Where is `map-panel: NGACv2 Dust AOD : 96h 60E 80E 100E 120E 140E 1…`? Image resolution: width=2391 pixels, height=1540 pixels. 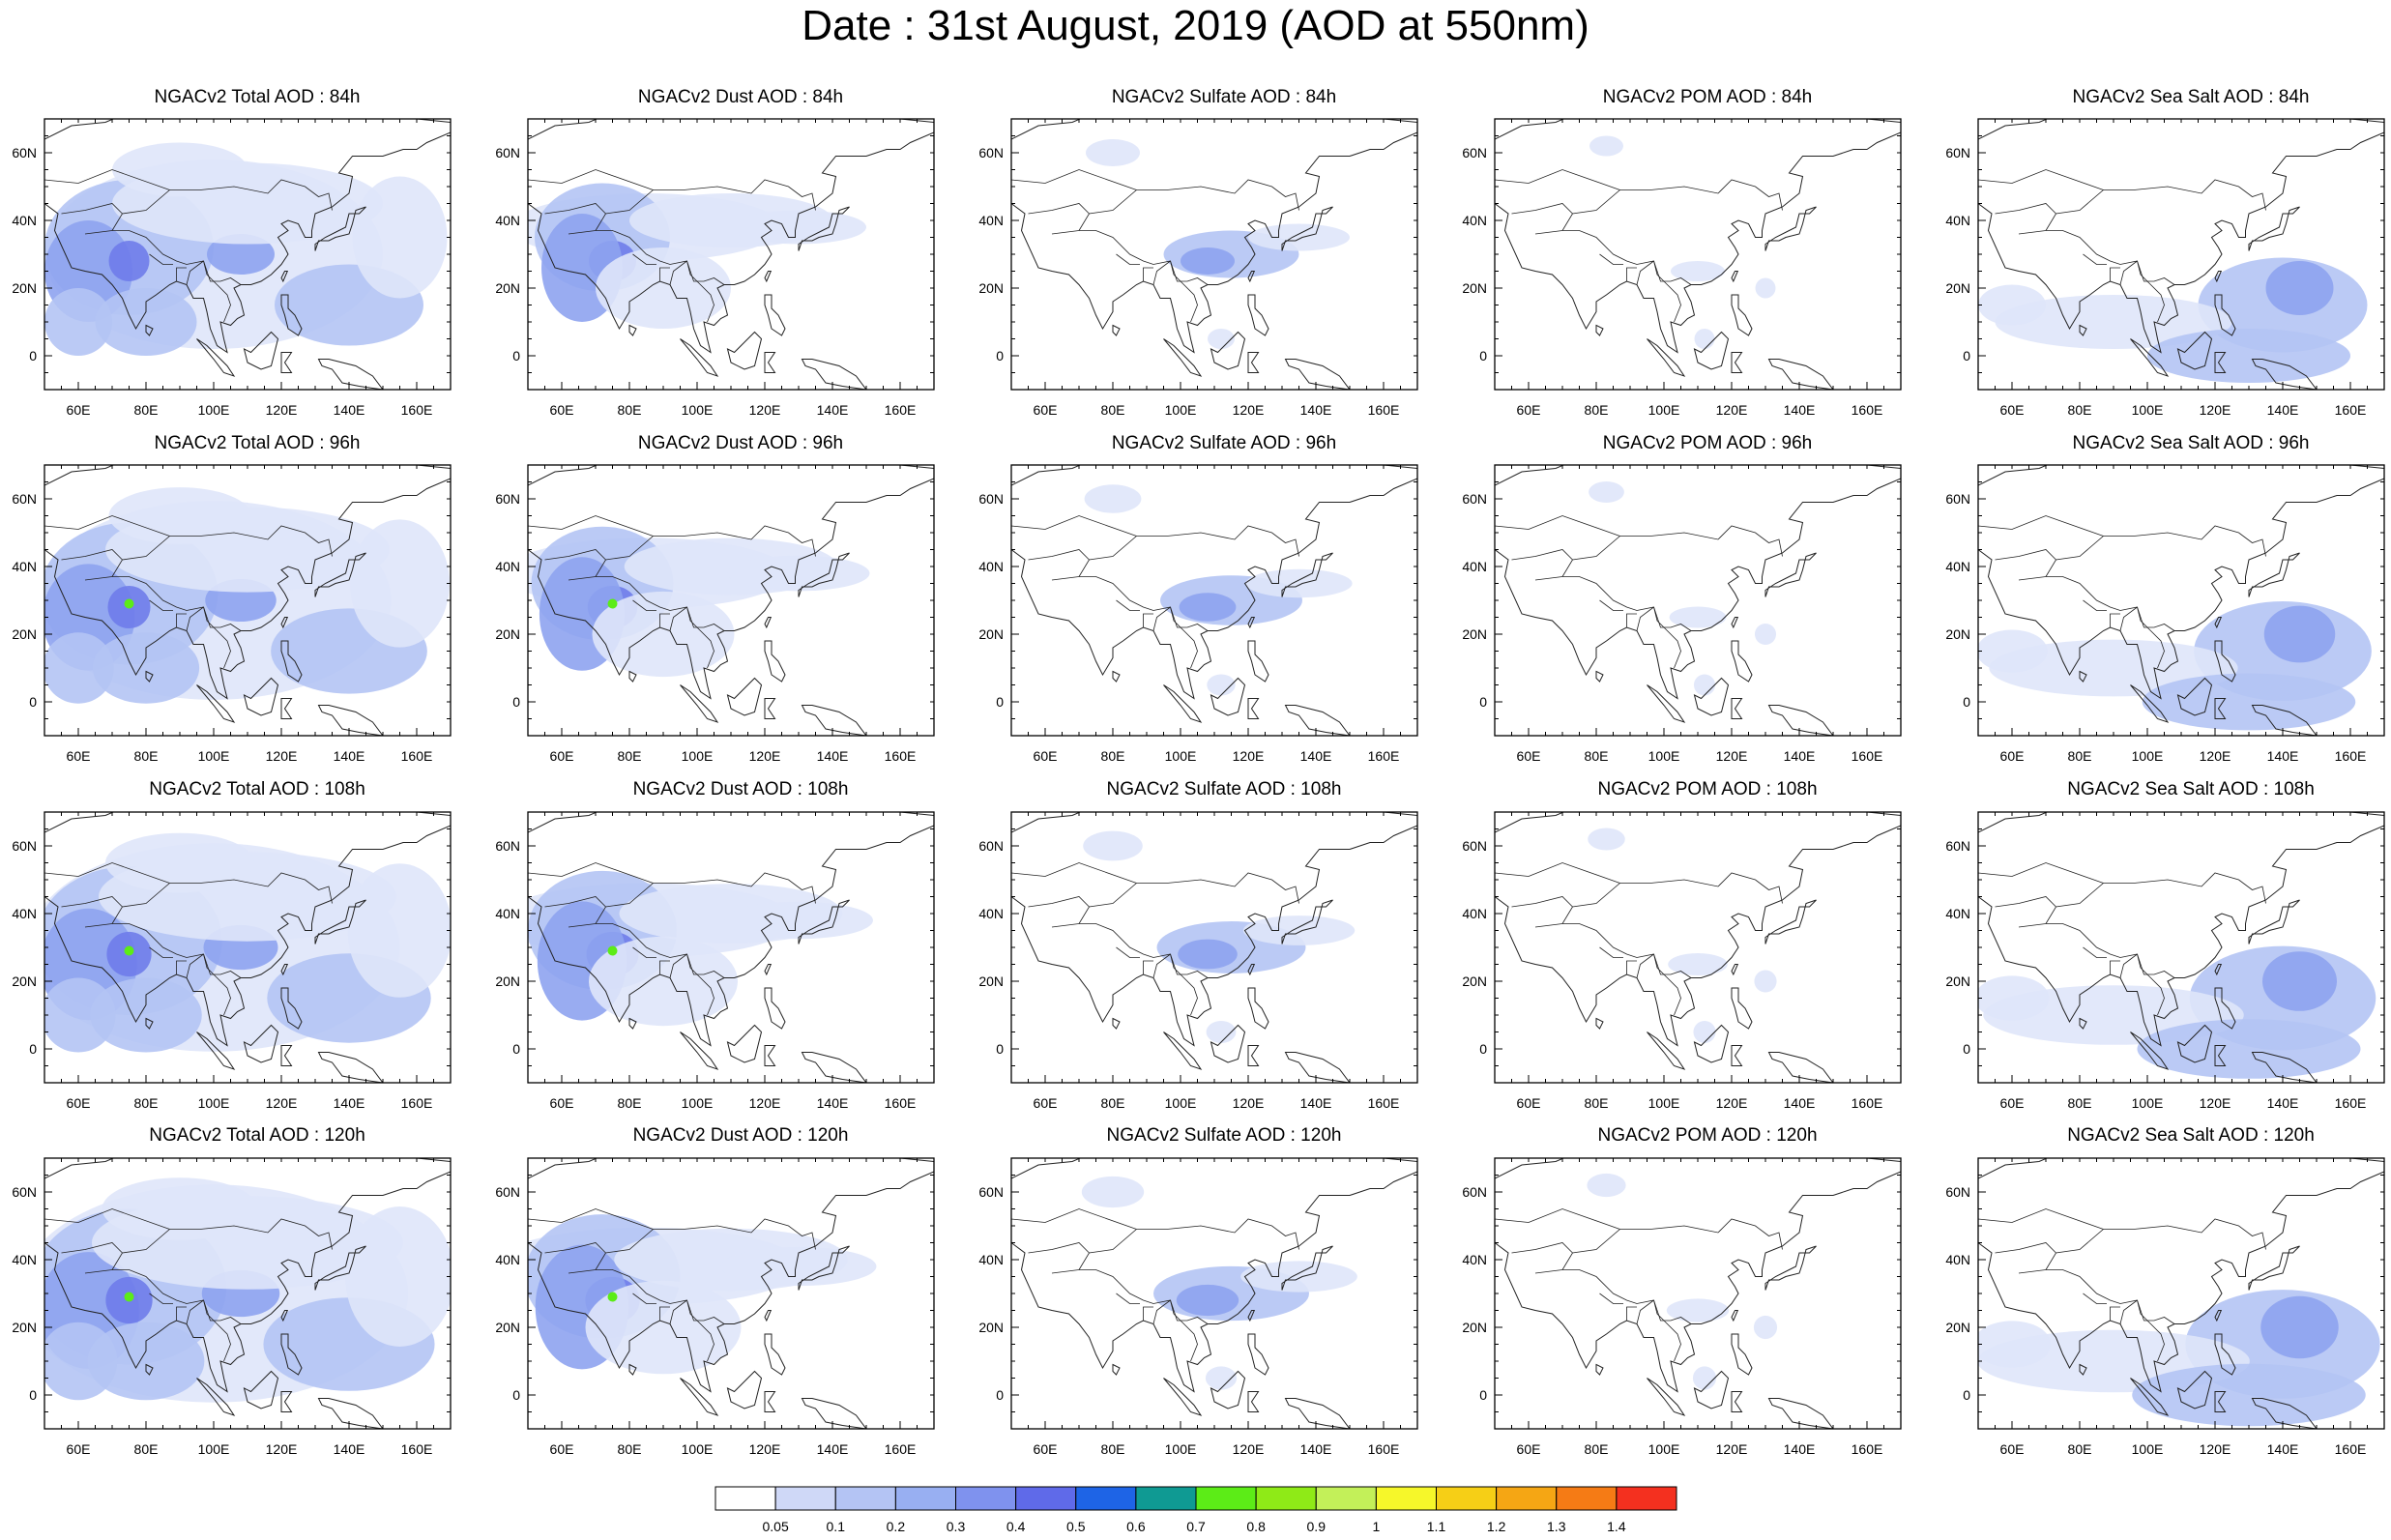
map-panel: NGACv2 Dust AOD : 96h 60E 80E 100E 120E 140E 1… is located at coordinates (724, 599).